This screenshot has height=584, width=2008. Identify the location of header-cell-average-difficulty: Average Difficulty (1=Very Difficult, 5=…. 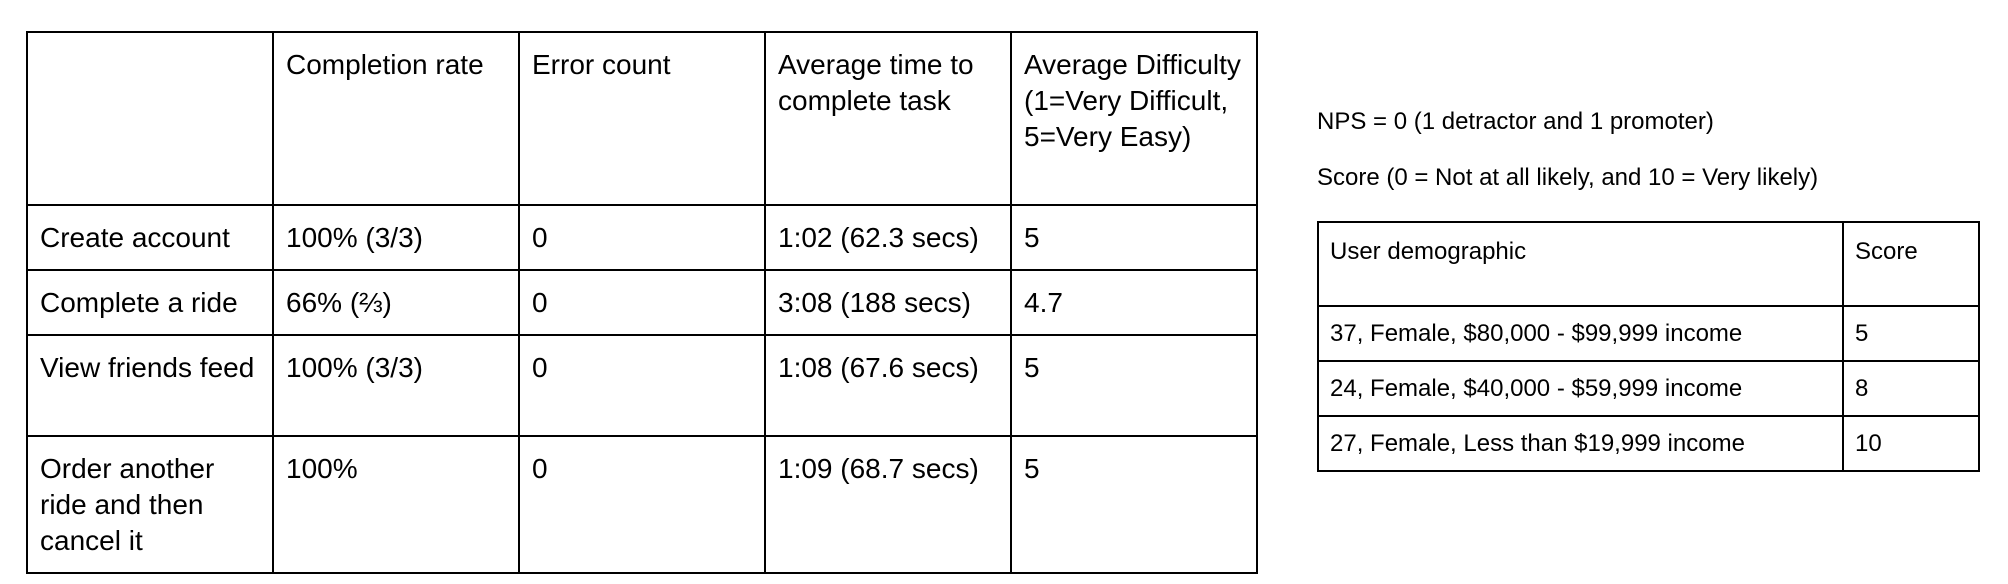
(1134, 118).